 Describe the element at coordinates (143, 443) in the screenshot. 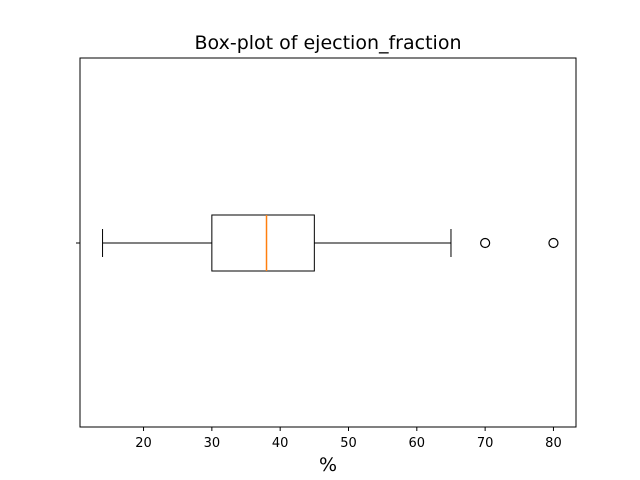

I see `x-tick-label: 20` at that location.